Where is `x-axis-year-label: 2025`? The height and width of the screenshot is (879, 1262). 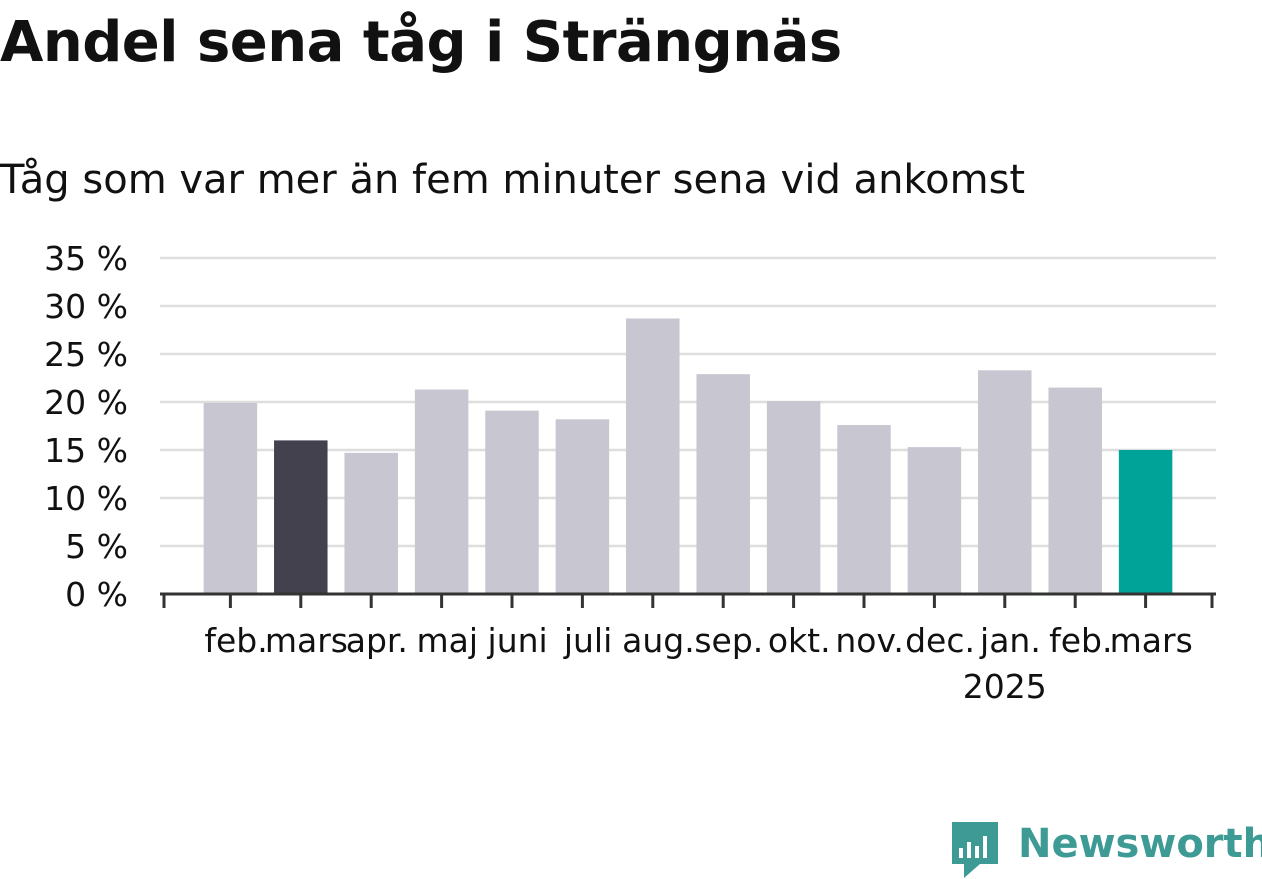
x-axis-year-label: 2025 is located at coordinates (1005, 686).